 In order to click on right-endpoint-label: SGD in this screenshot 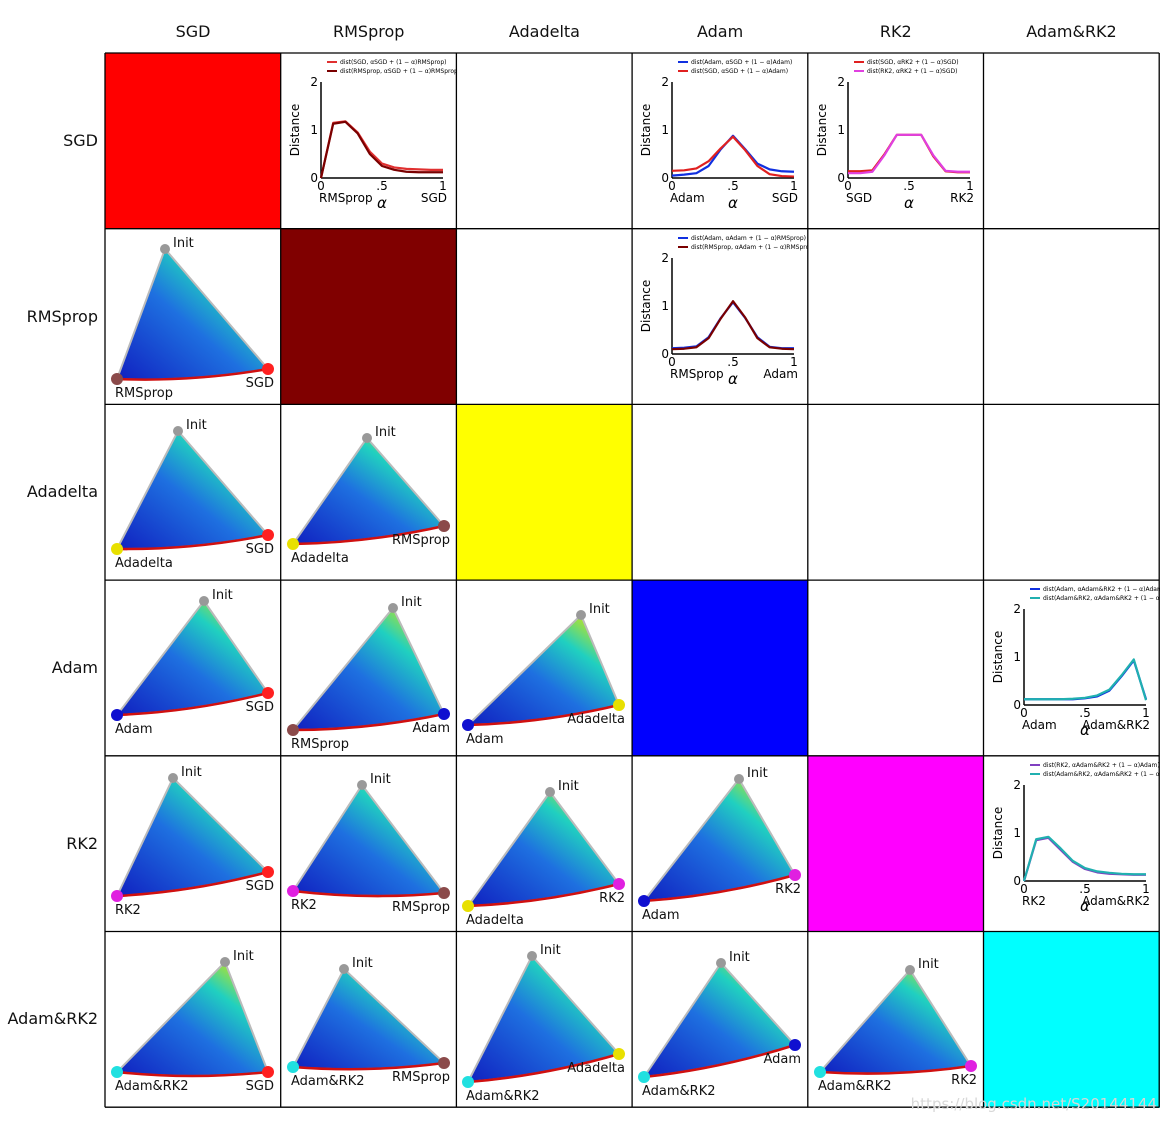, I will do `click(434, 198)`.